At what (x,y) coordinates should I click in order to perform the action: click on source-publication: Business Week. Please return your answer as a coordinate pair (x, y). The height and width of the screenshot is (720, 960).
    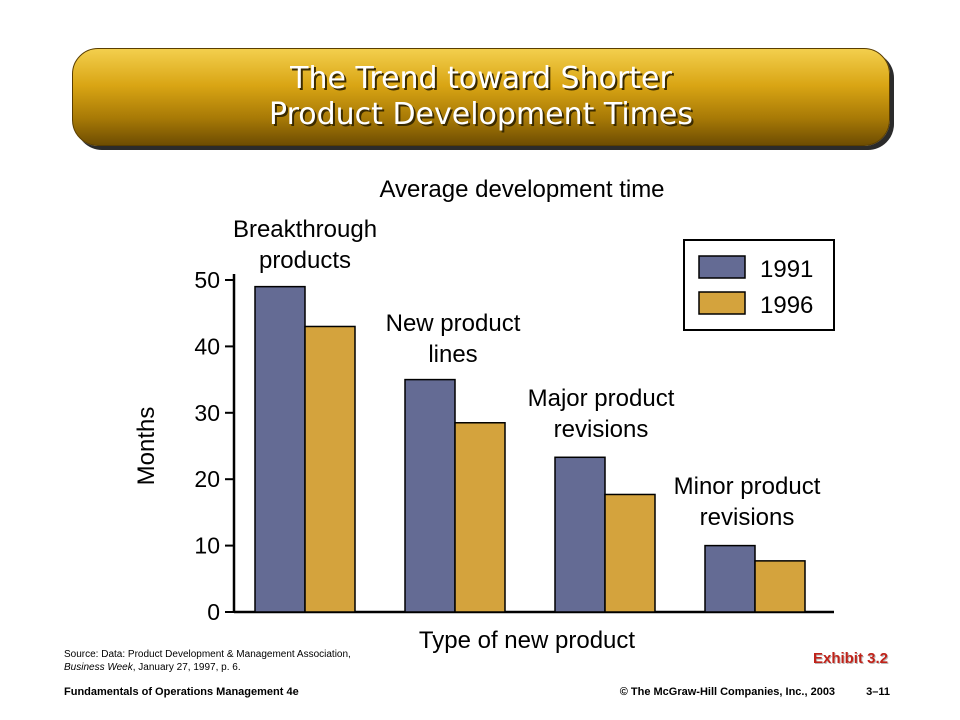
    Looking at the image, I should click on (98, 667).